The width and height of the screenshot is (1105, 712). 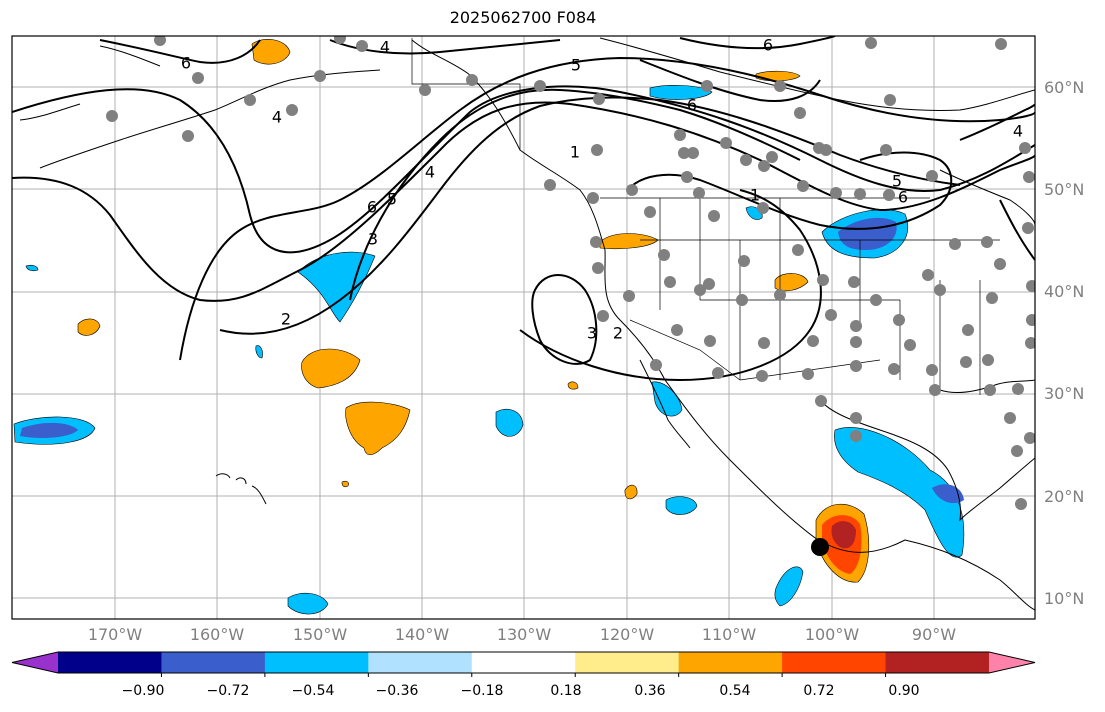 What do you see at coordinates (650, 691) in the screenshot?
I see `colorbar-tick-label: 0.36` at bounding box center [650, 691].